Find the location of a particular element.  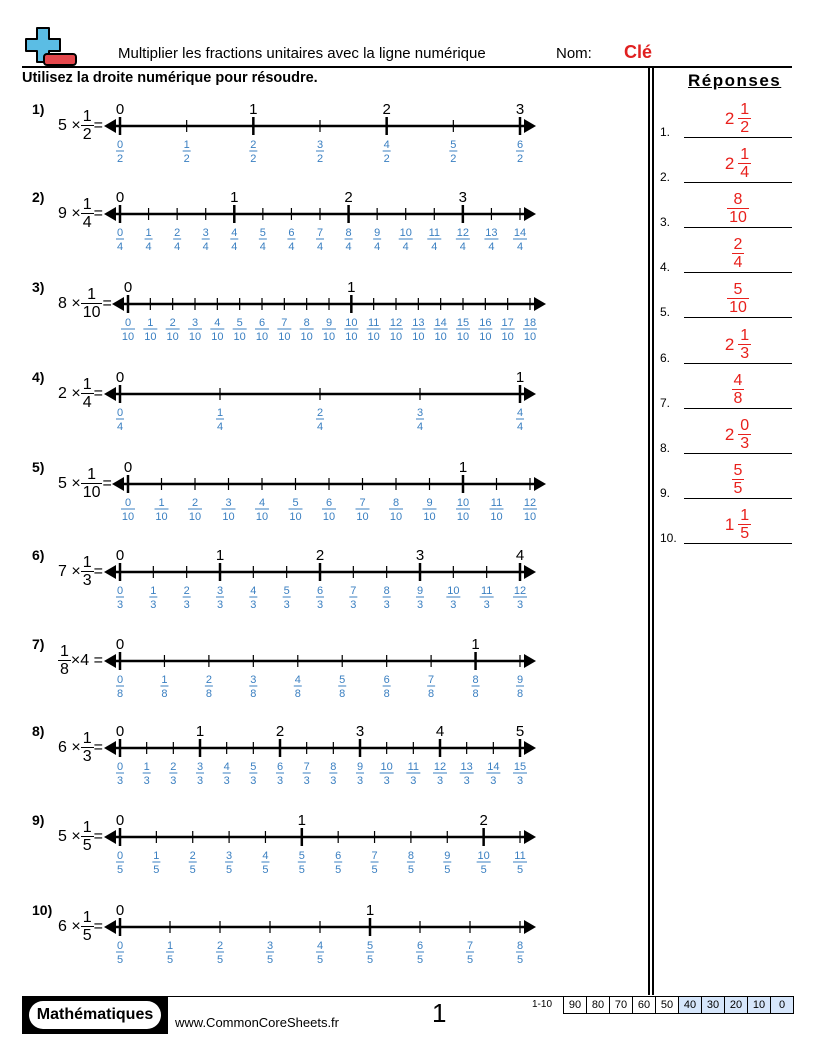

problem-expression: 6 × 1 5 = is located at coordinates (80, 926).